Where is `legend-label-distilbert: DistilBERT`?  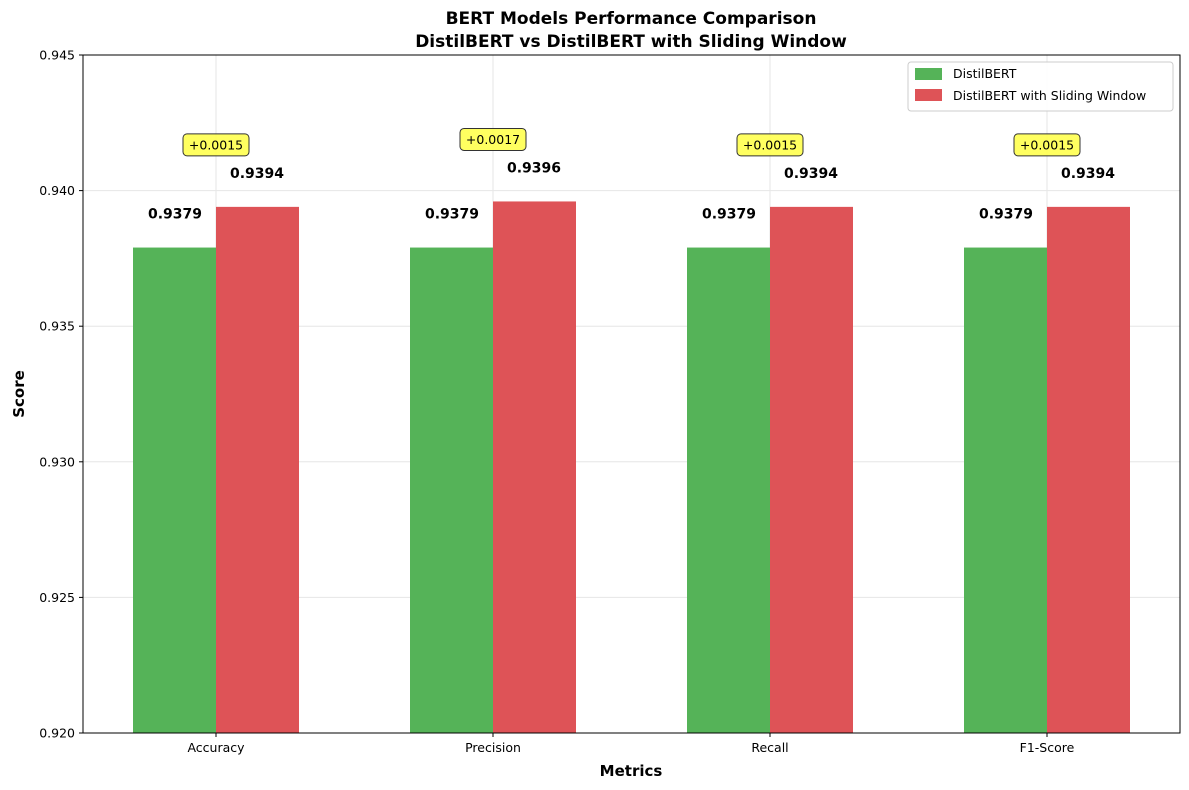 legend-label-distilbert: DistilBERT is located at coordinates (985, 73).